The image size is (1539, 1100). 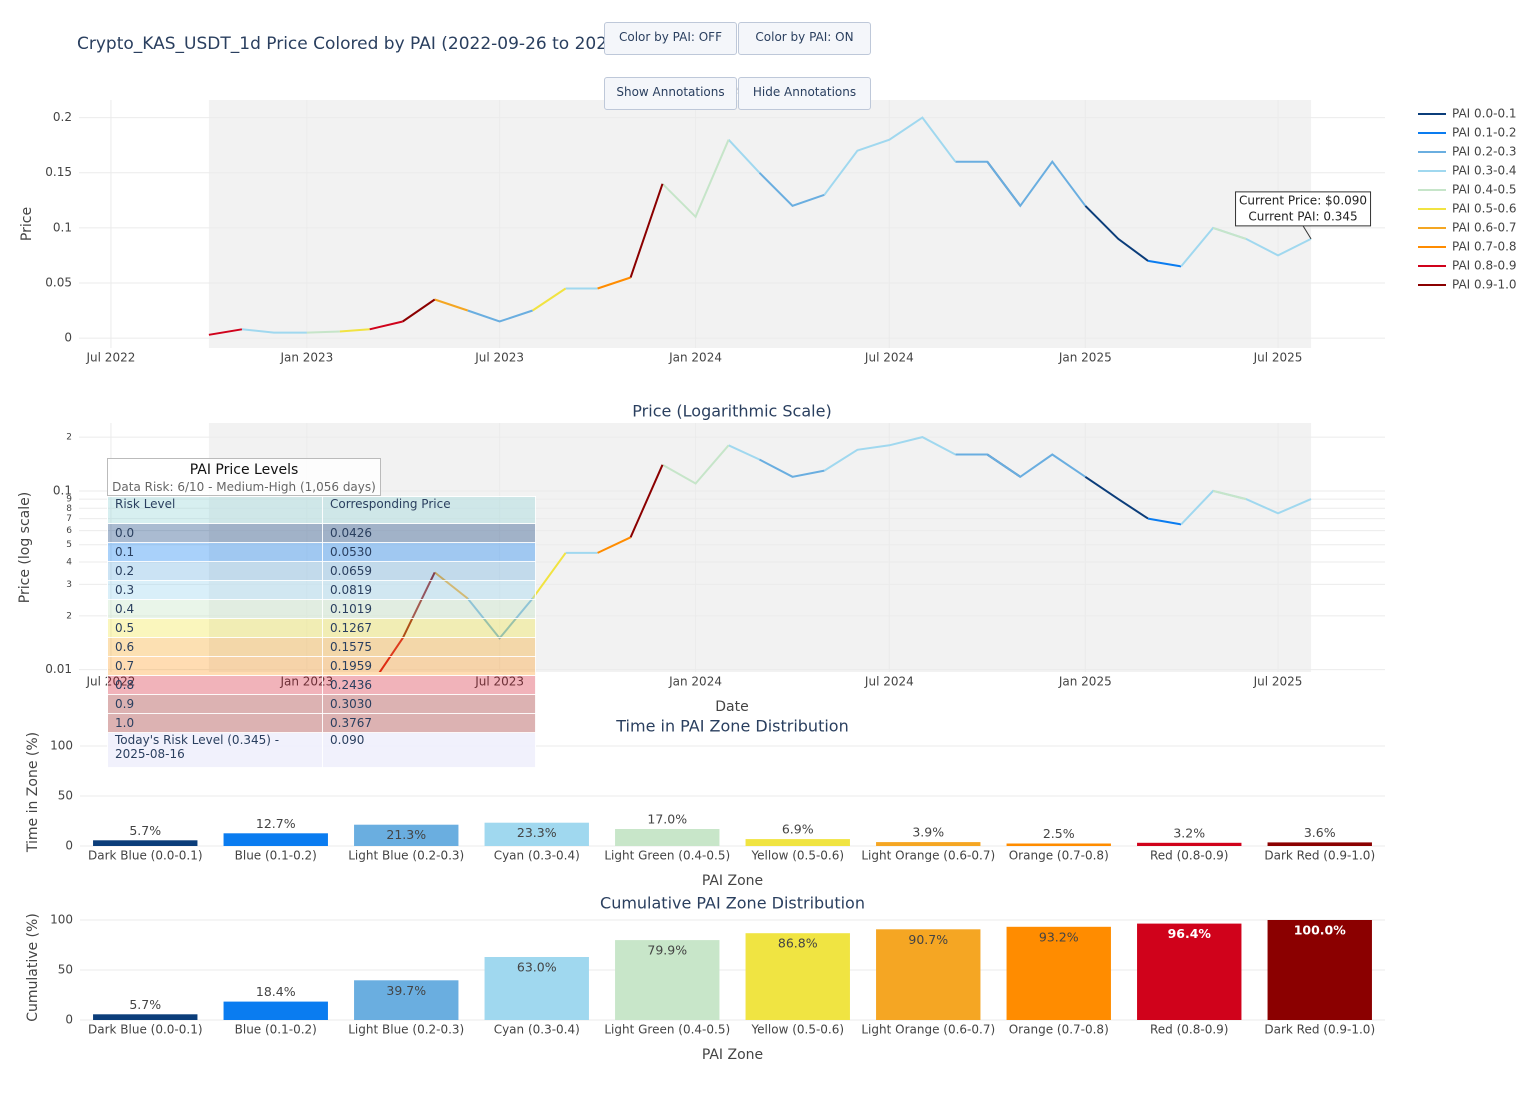 I want to click on table-cell: 0.1, so click(x=215, y=552).